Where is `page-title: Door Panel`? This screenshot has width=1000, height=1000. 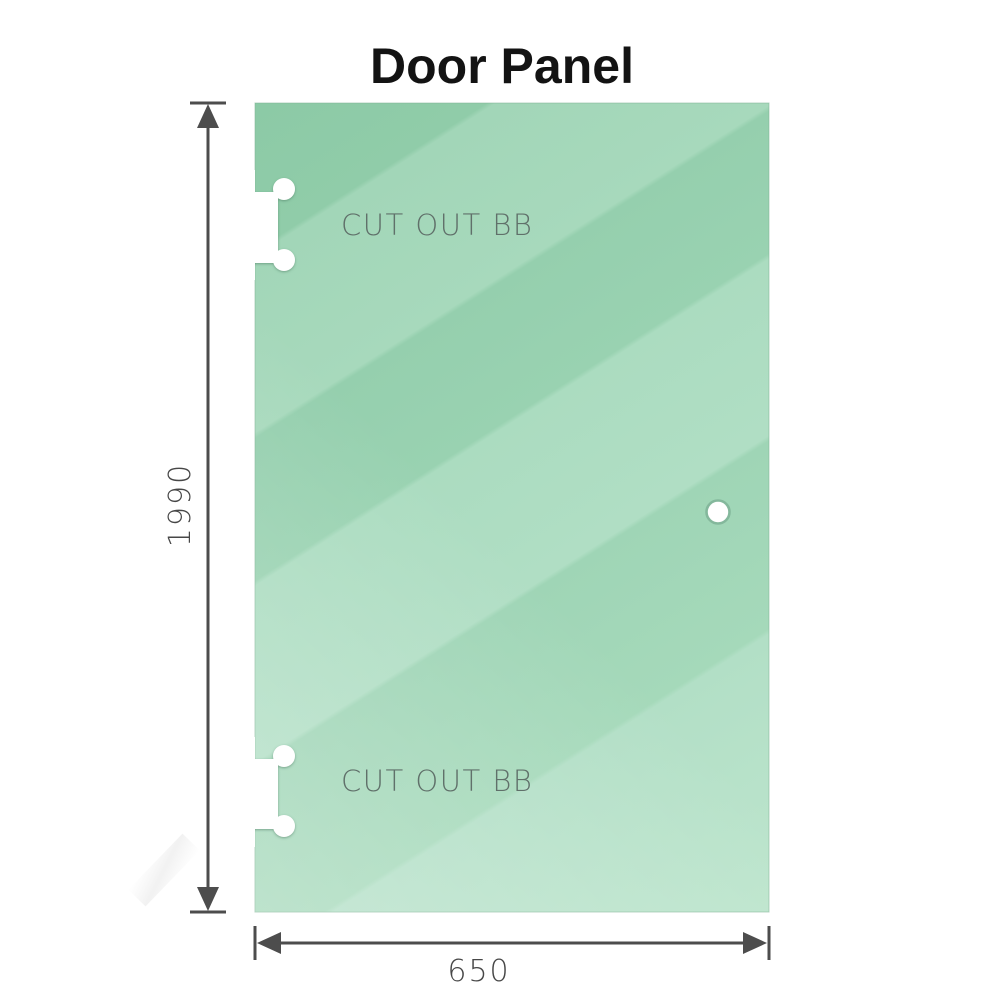 page-title: Door Panel is located at coordinates (502, 66).